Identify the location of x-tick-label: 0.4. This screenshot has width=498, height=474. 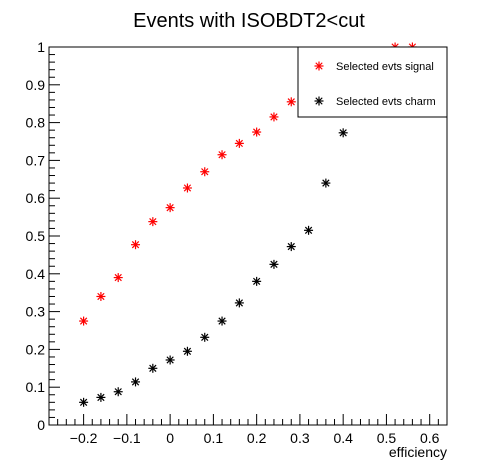
(343, 438).